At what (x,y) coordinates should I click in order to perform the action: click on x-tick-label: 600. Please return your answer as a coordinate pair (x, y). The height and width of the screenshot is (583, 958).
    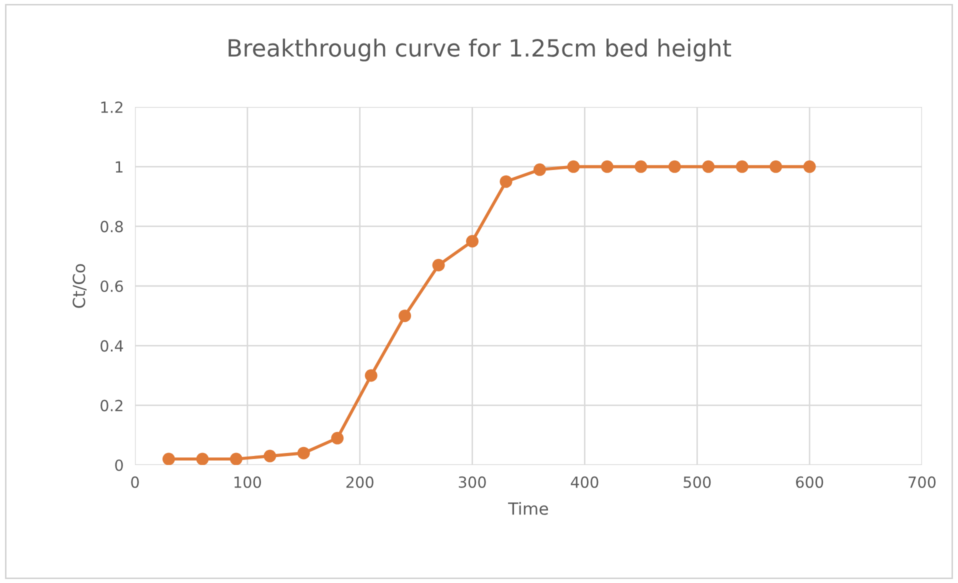
    Looking at the image, I should click on (810, 482).